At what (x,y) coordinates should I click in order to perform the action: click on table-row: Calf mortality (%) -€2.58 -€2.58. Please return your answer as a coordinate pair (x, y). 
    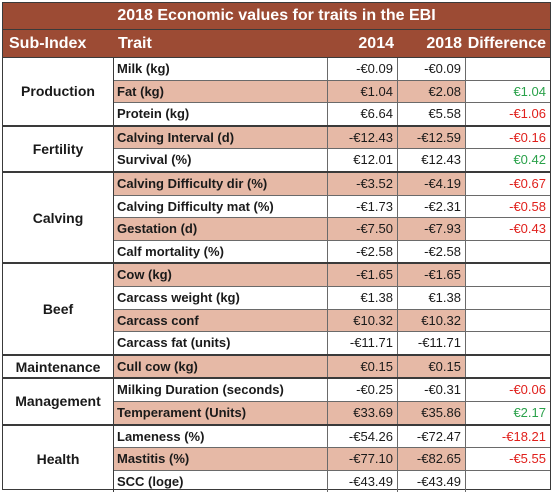
    Looking at the image, I should click on (332, 251).